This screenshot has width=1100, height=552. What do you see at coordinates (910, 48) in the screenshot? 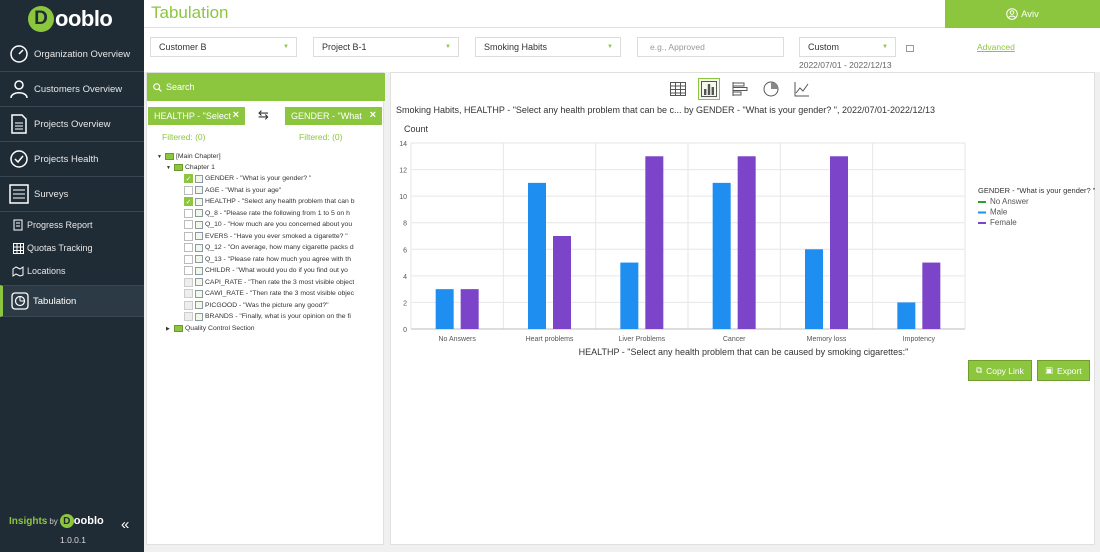
I see `calendar-icon` at bounding box center [910, 48].